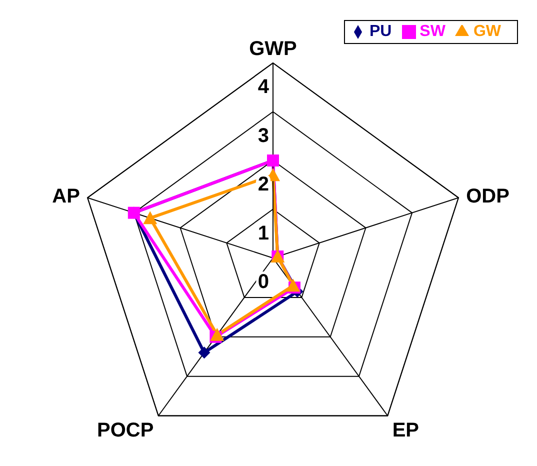 Image resolution: width=537 pixels, height=466 pixels. What do you see at coordinates (263, 135) in the screenshot?
I see `y-tick-label: 3` at bounding box center [263, 135].